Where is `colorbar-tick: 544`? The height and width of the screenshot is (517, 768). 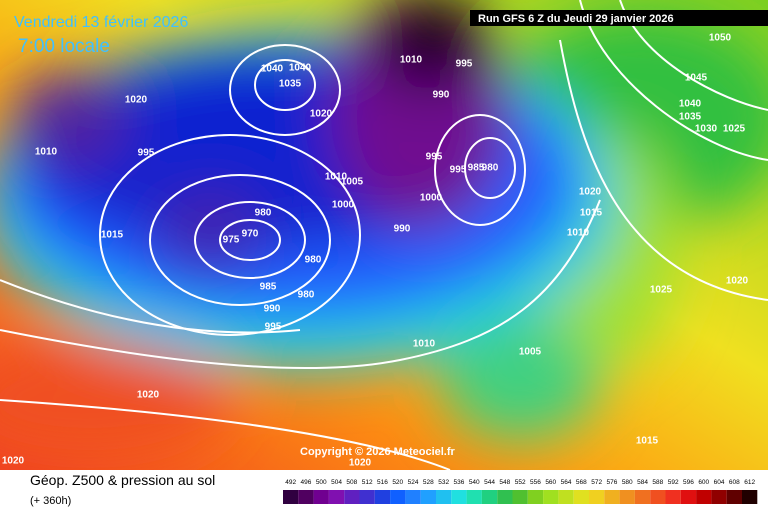 colorbar-tick: 544 is located at coordinates (489, 482).